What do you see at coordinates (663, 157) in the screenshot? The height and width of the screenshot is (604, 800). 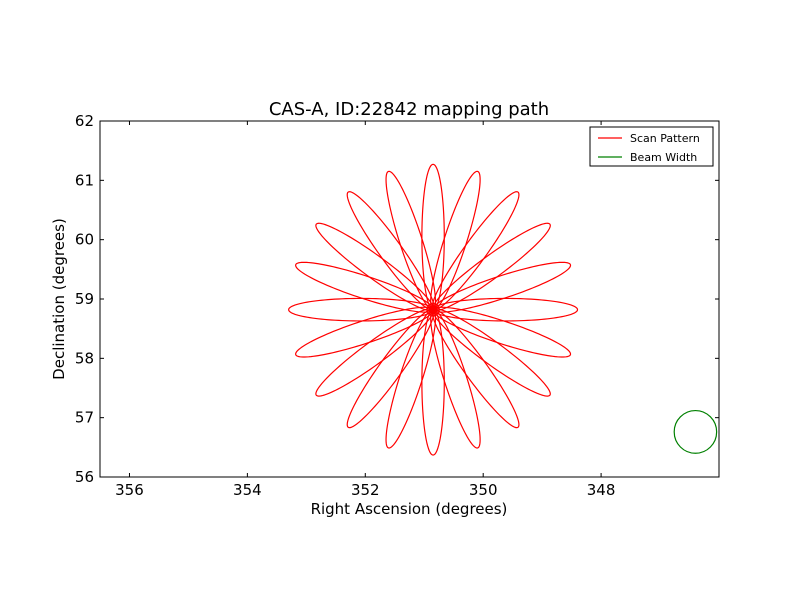 I see `legend-label-beam-width: Beam Width` at bounding box center [663, 157].